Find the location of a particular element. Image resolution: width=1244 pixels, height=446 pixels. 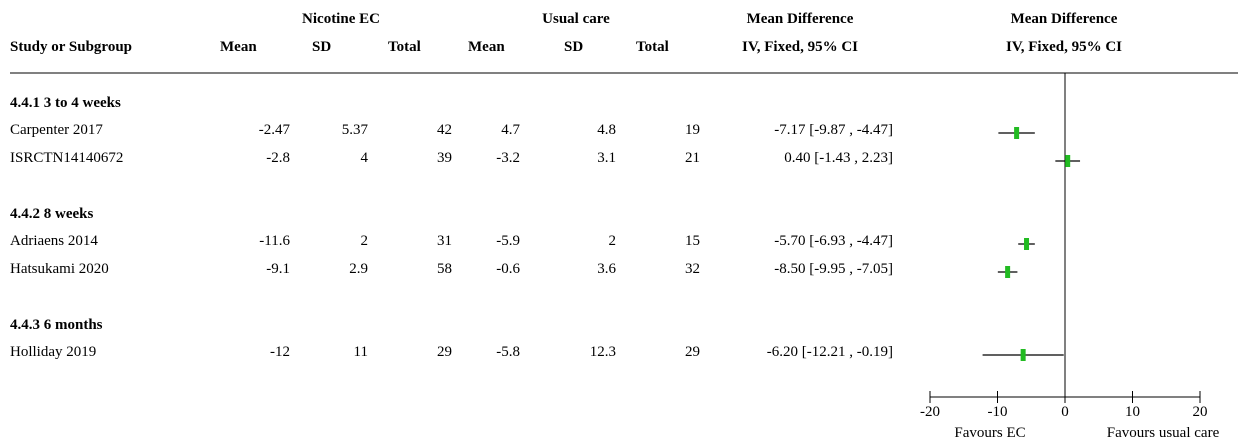

mean1-value: -12 is located at coordinates (280, 352).